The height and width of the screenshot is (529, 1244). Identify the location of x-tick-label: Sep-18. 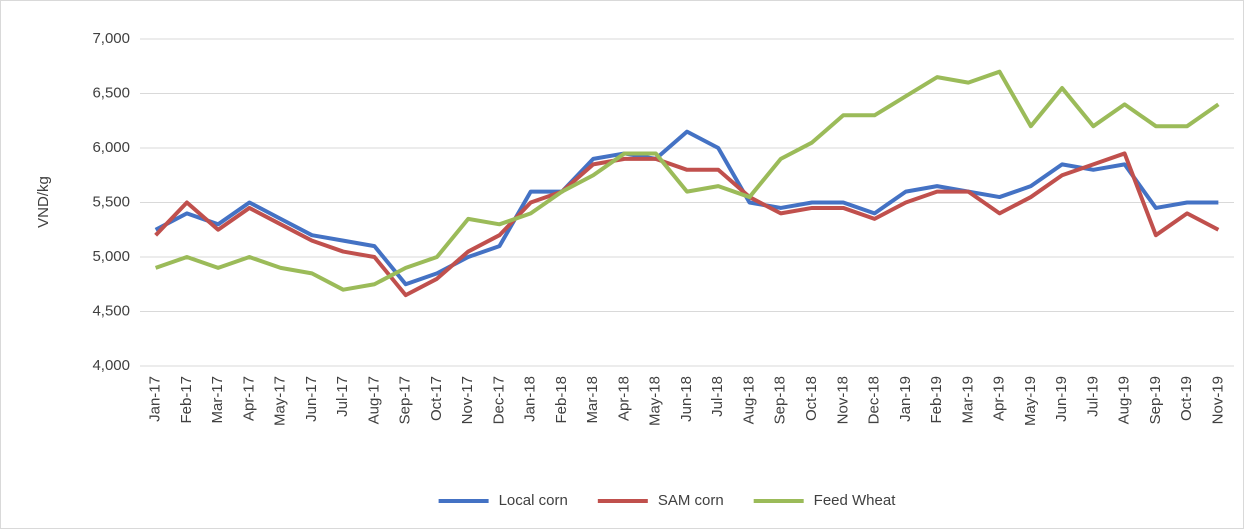
(780, 400).